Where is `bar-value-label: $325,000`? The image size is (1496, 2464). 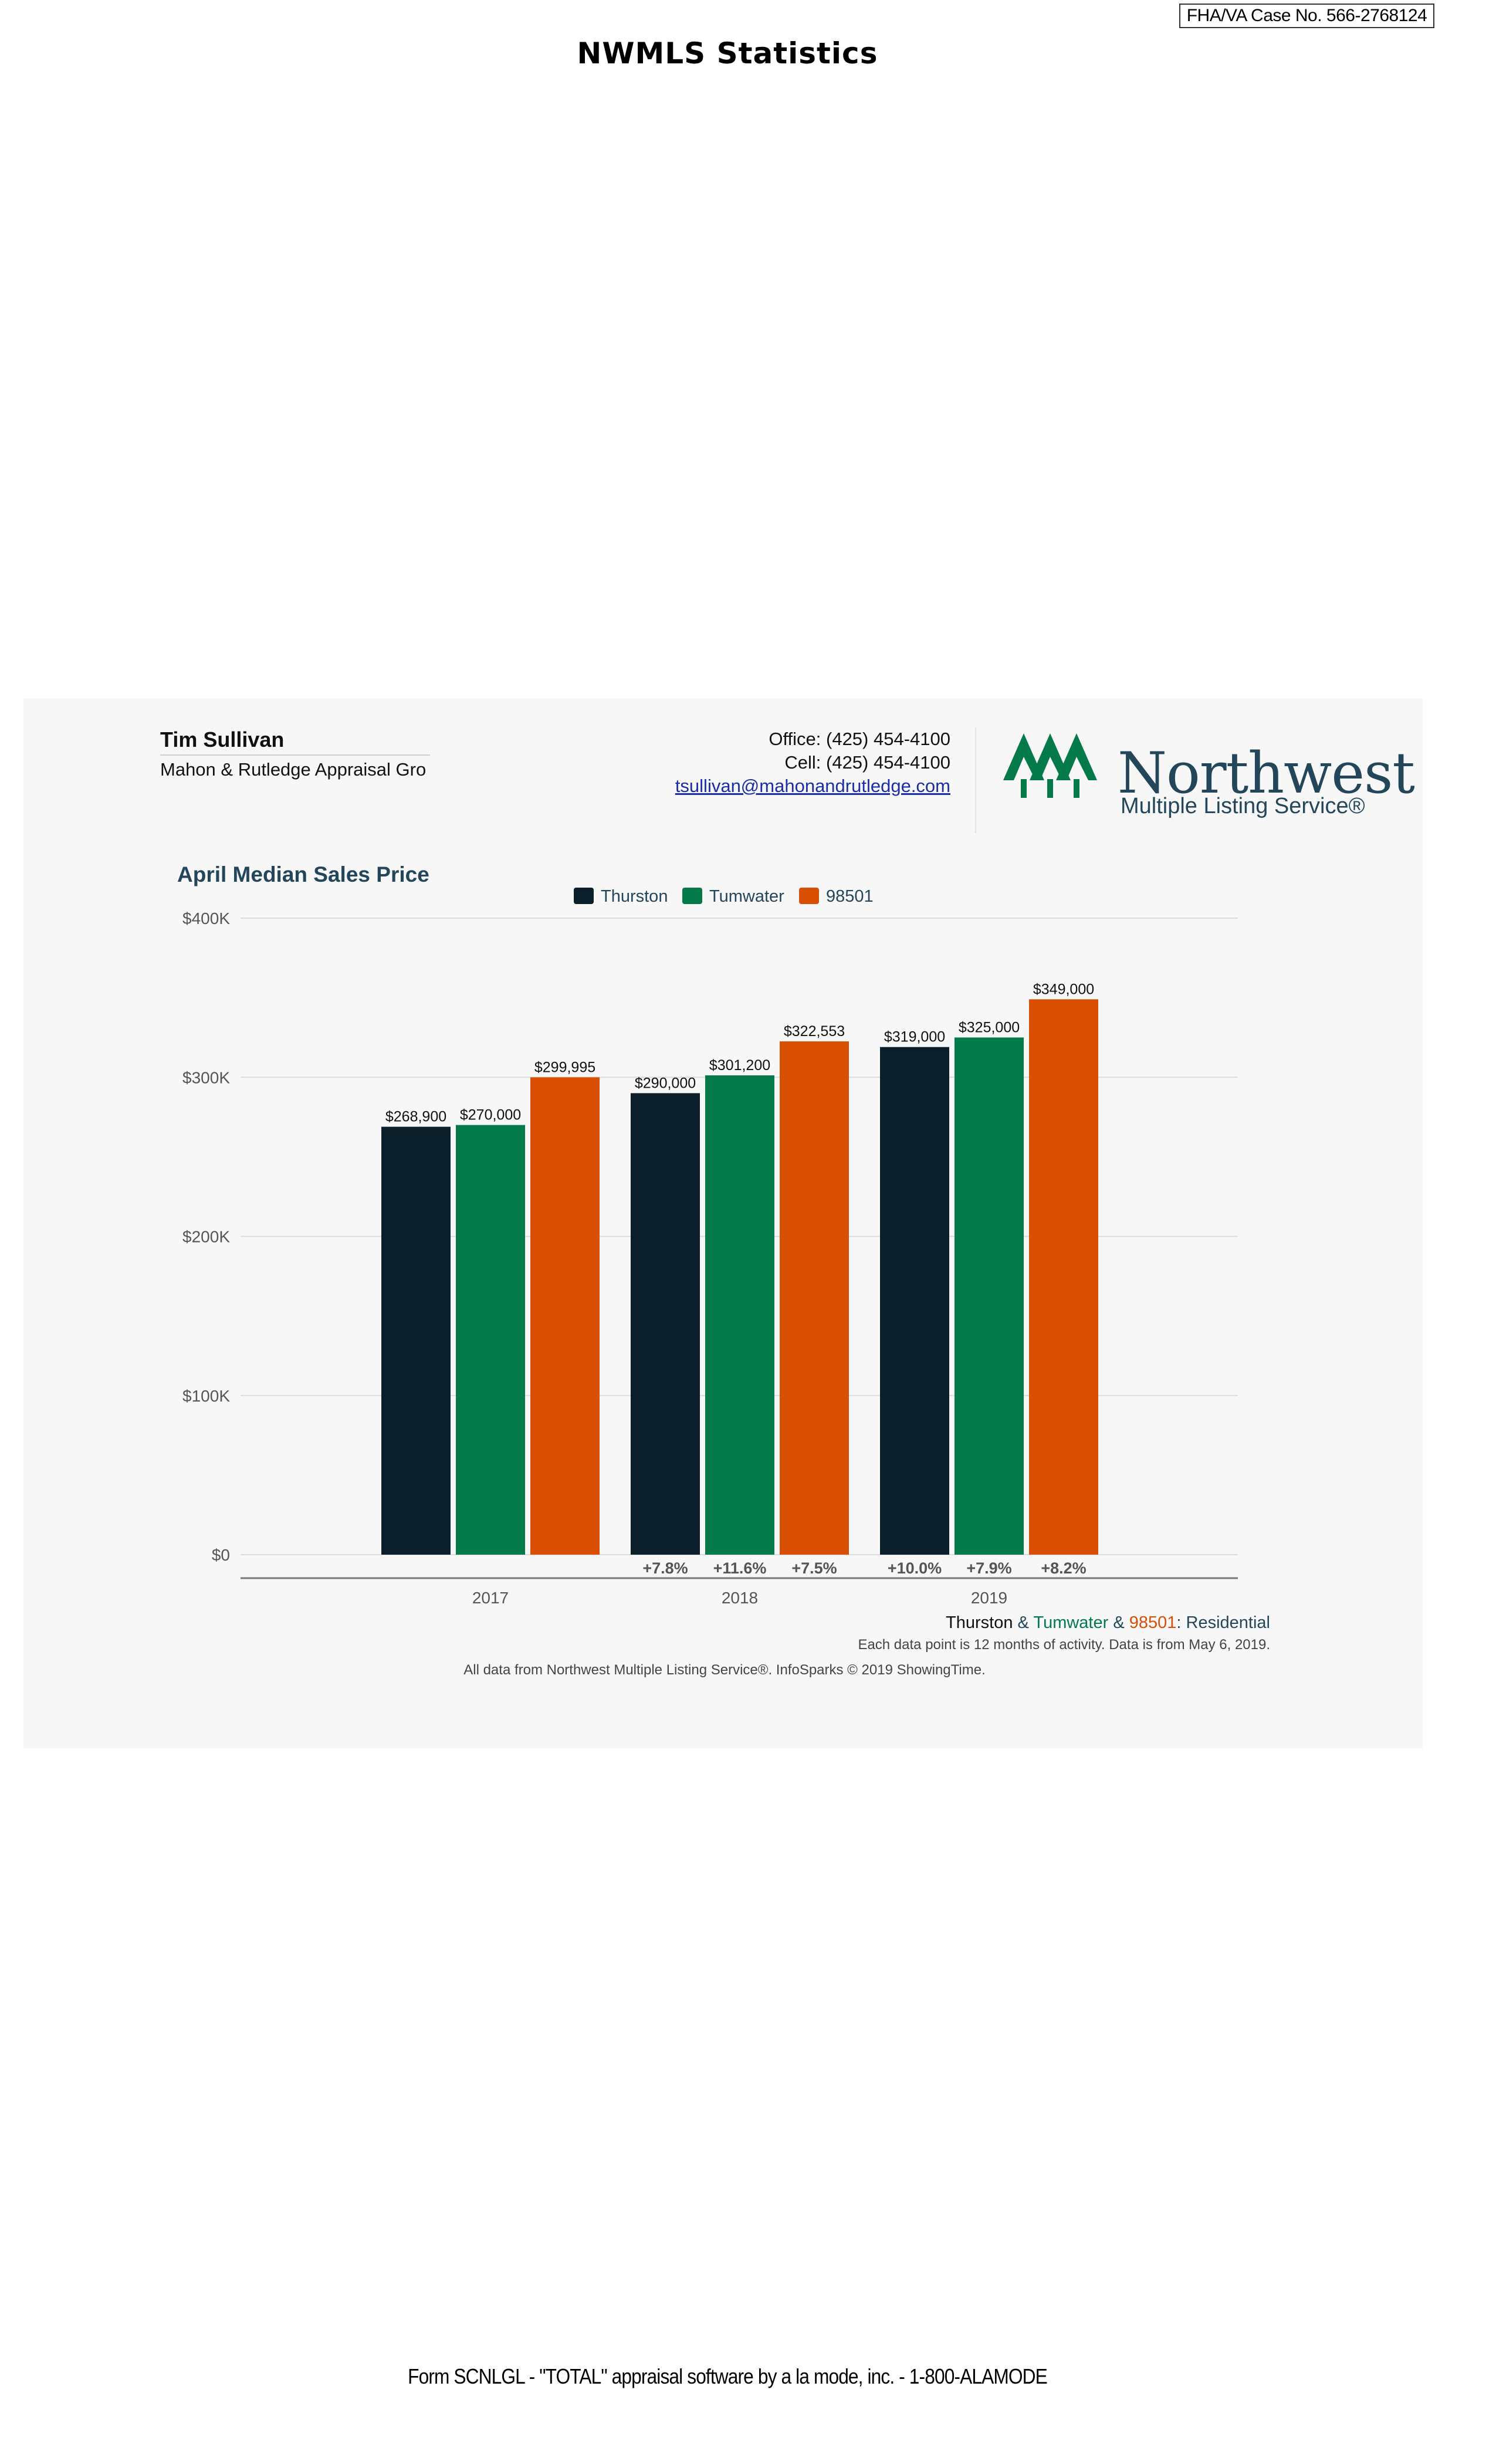 bar-value-label: $325,000 is located at coordinates (989, 1027).